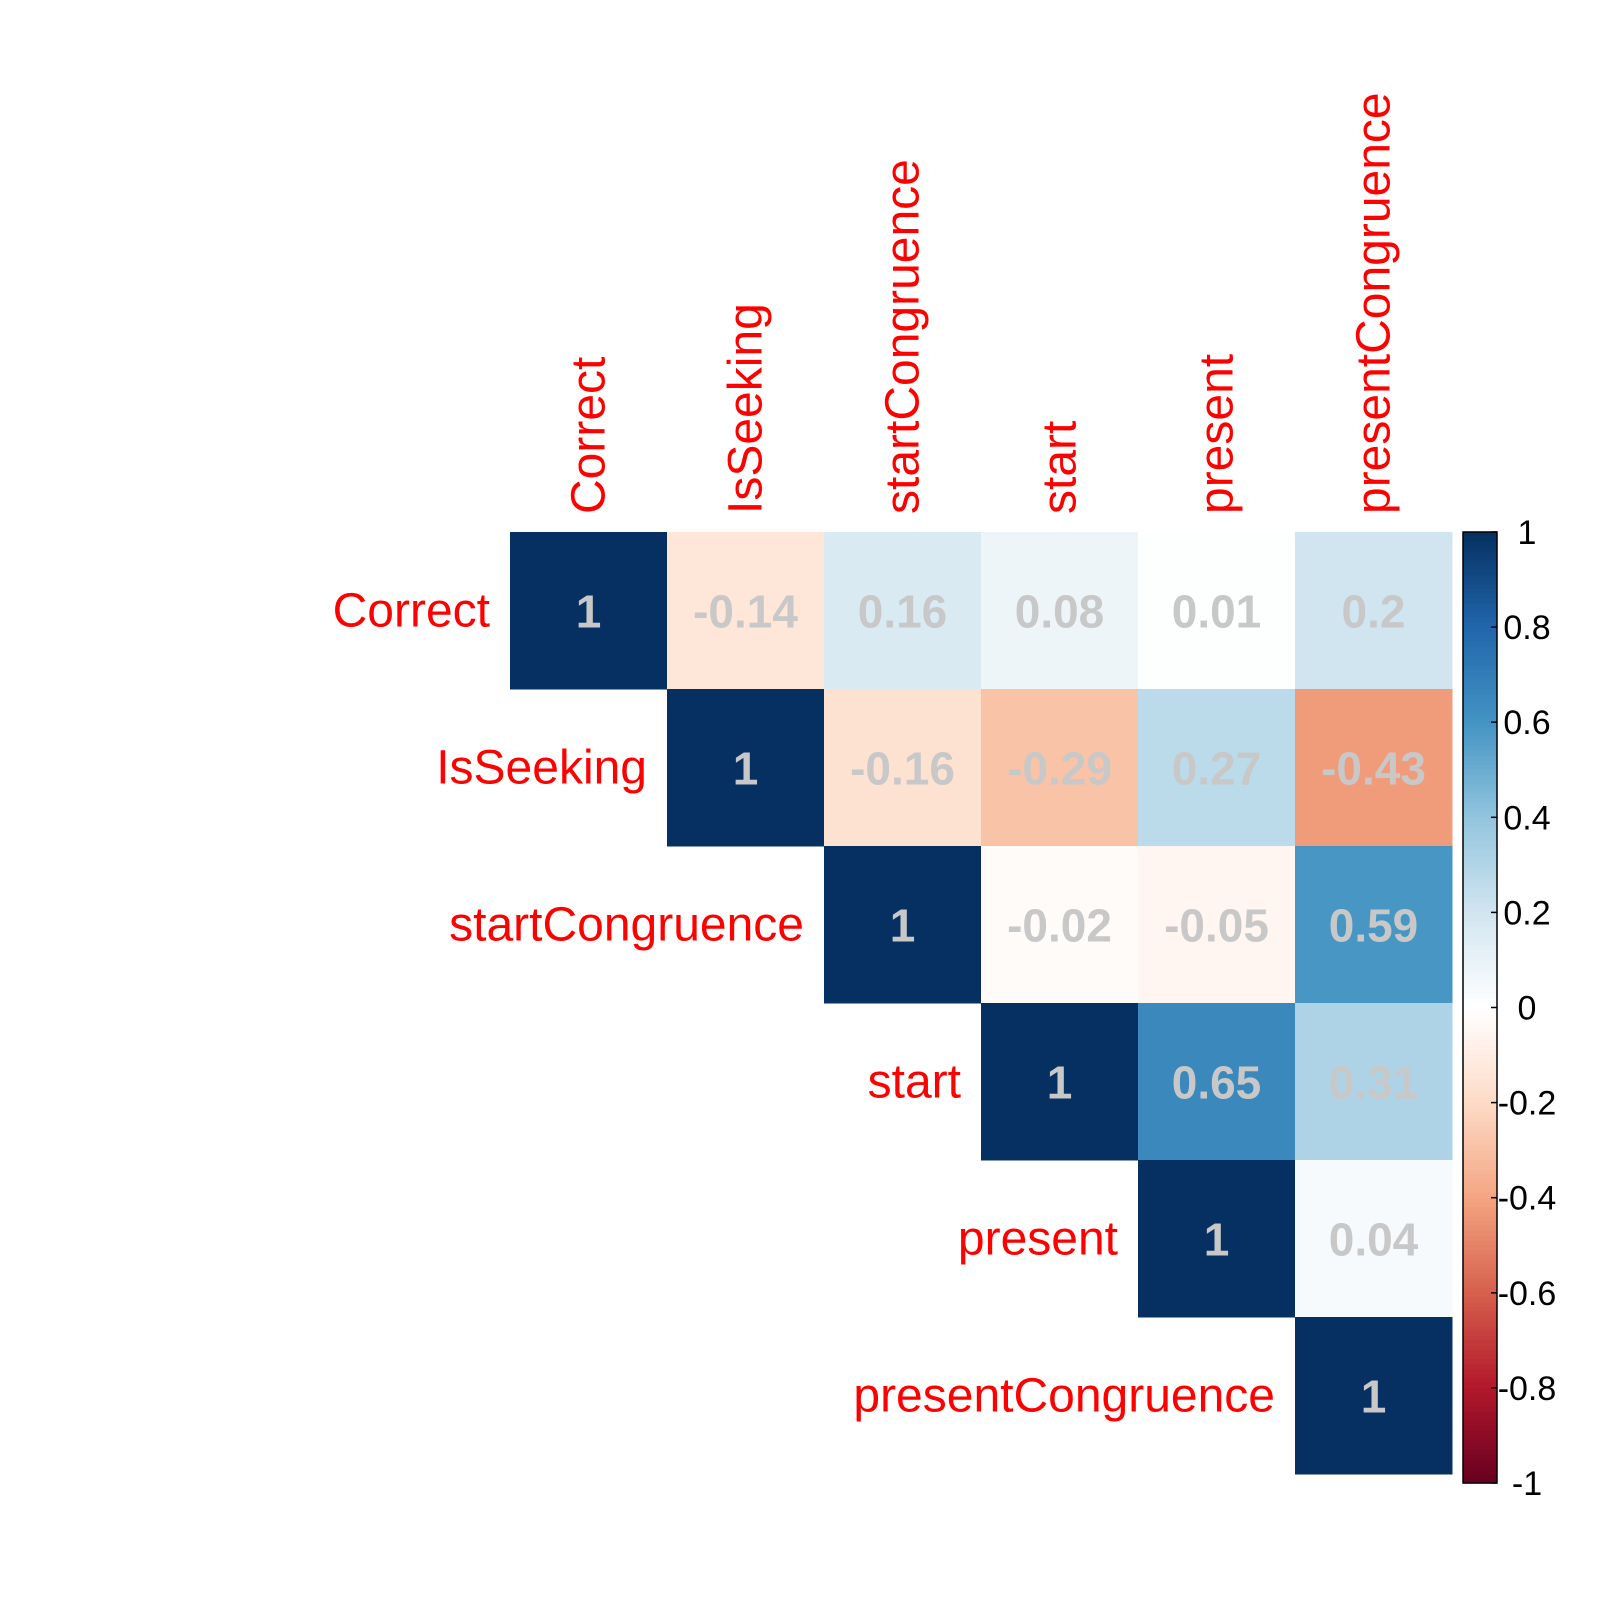 Image resolution: width=1600 pixels, height=1600 pixels. What do you see at coordinates (1374, 611) in the screenshot?
I see `heatmap-cell-Correct-presentCongruence` at bounding box center [1374, 611].